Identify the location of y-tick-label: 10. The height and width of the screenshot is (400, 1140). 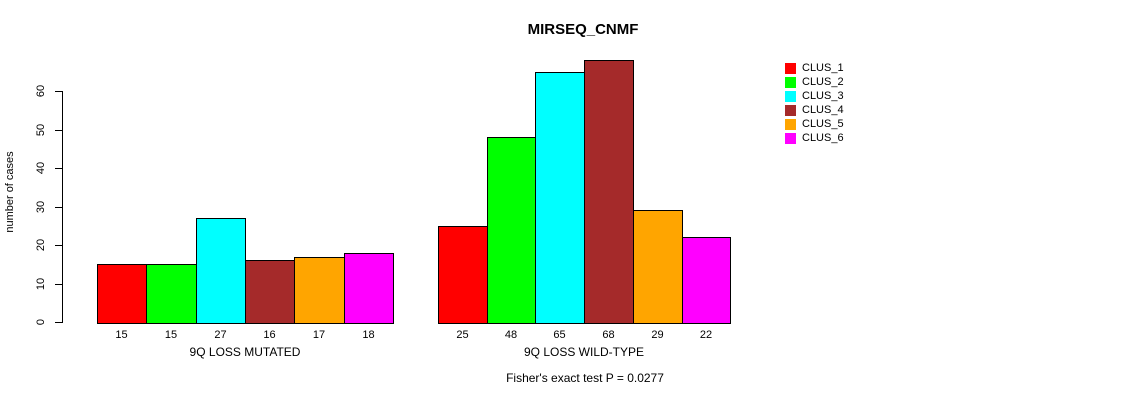
(41, 284).